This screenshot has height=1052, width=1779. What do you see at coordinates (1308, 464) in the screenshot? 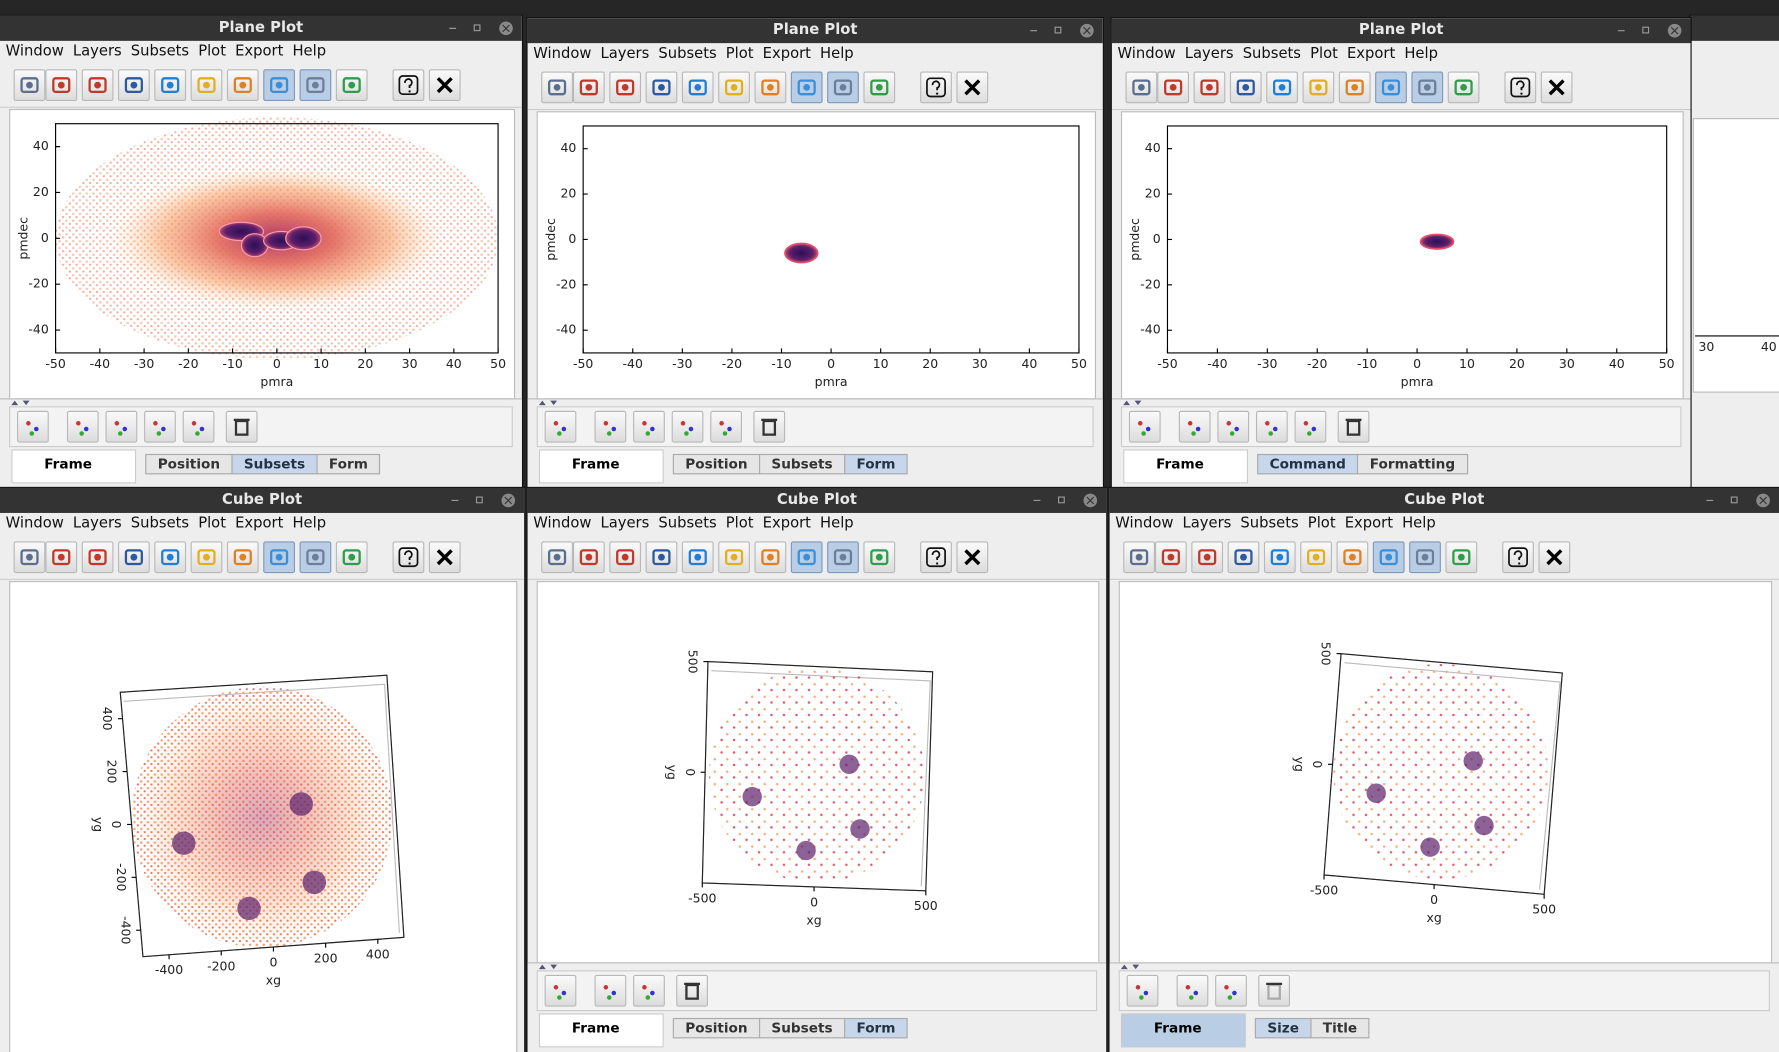
I see `tab: Command` at bounding box center [1308, 464].